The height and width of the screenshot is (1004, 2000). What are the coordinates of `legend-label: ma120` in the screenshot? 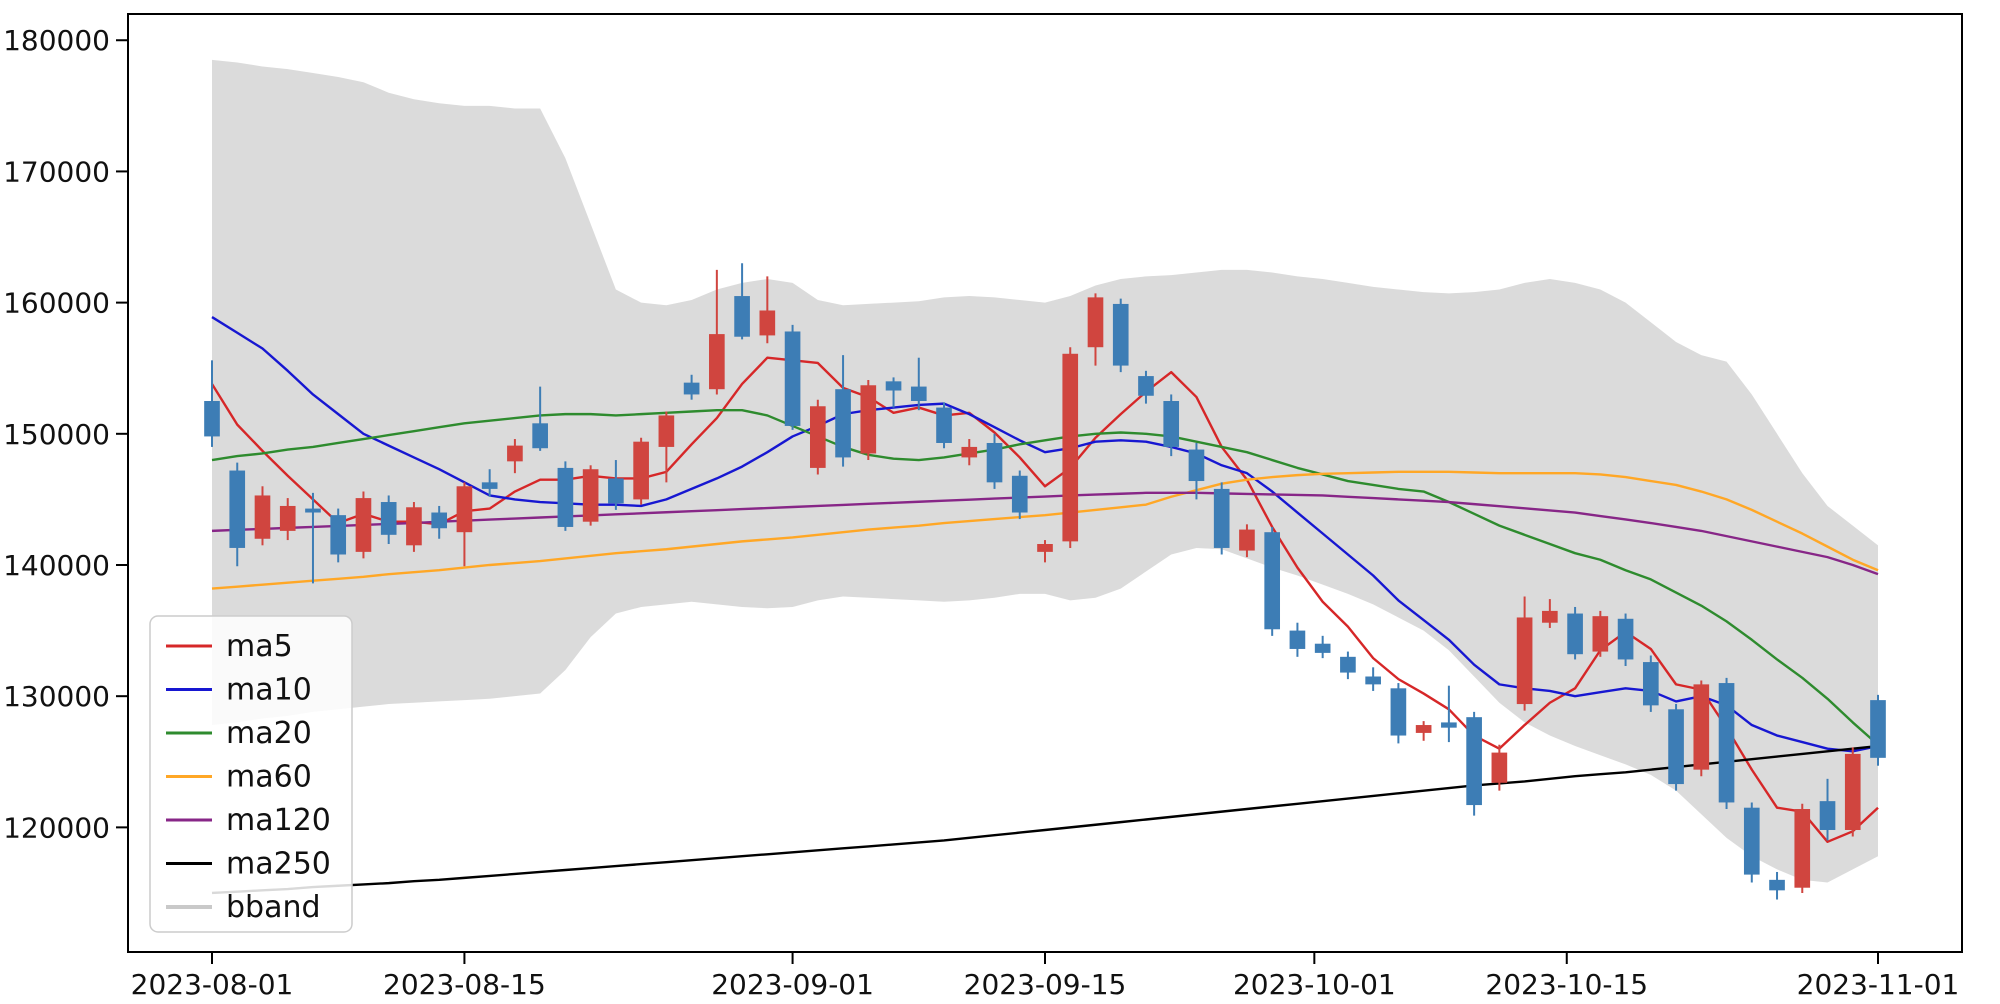 It's located at (278, 820).